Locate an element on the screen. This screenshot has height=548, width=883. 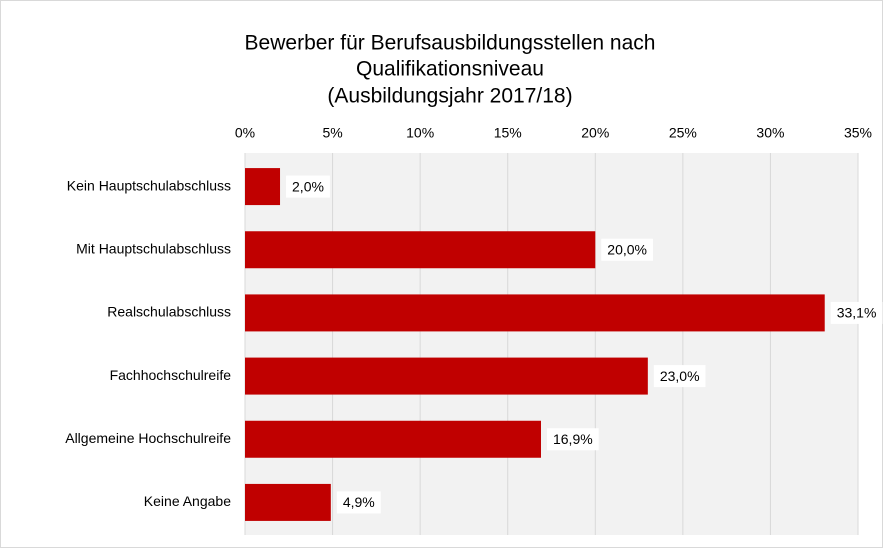
x-tick-label: 20% is located at coordinates (595, 133).